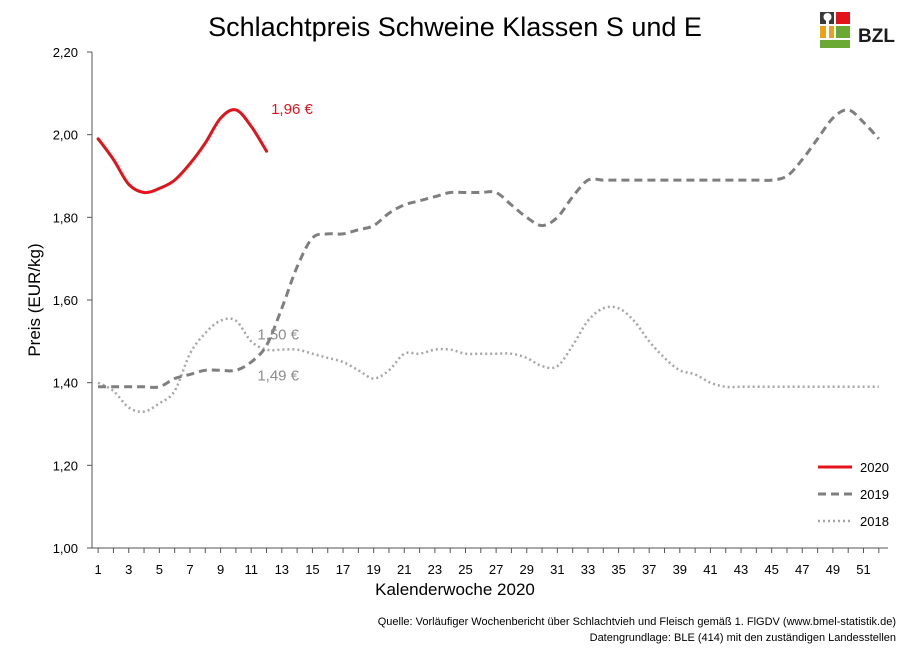  What do you see at coordinates (159, 569) in the screenshot?
I see `x-tick-label: 5` at bounding box center [159, 569].